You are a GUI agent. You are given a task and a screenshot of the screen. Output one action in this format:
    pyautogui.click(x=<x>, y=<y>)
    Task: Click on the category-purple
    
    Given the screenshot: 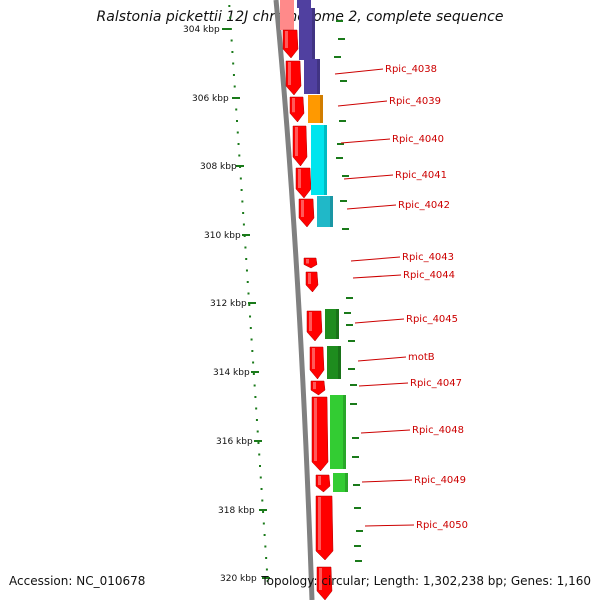 What is the action you would take?
    pyautogui.click(x=304, y=4)
    